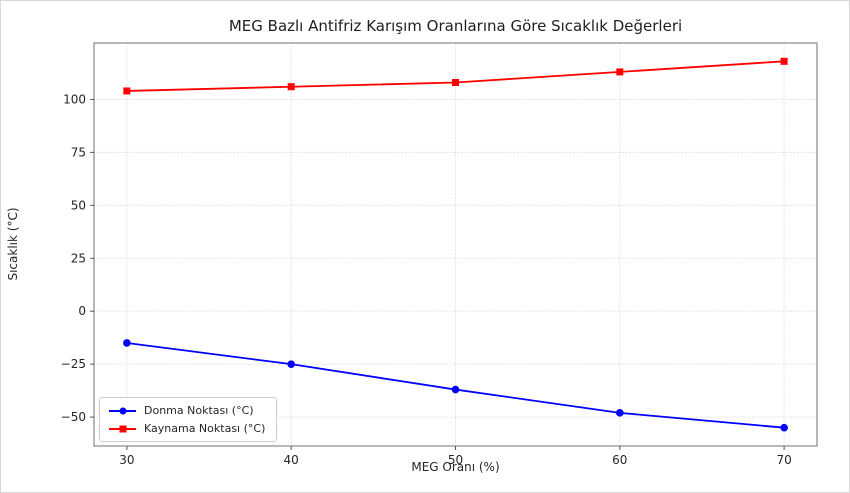 This screenshot has width=850, height=493. Describe the element at coordinates (126, 460) in the screenshot. I see `svg-text: 30` at that location.